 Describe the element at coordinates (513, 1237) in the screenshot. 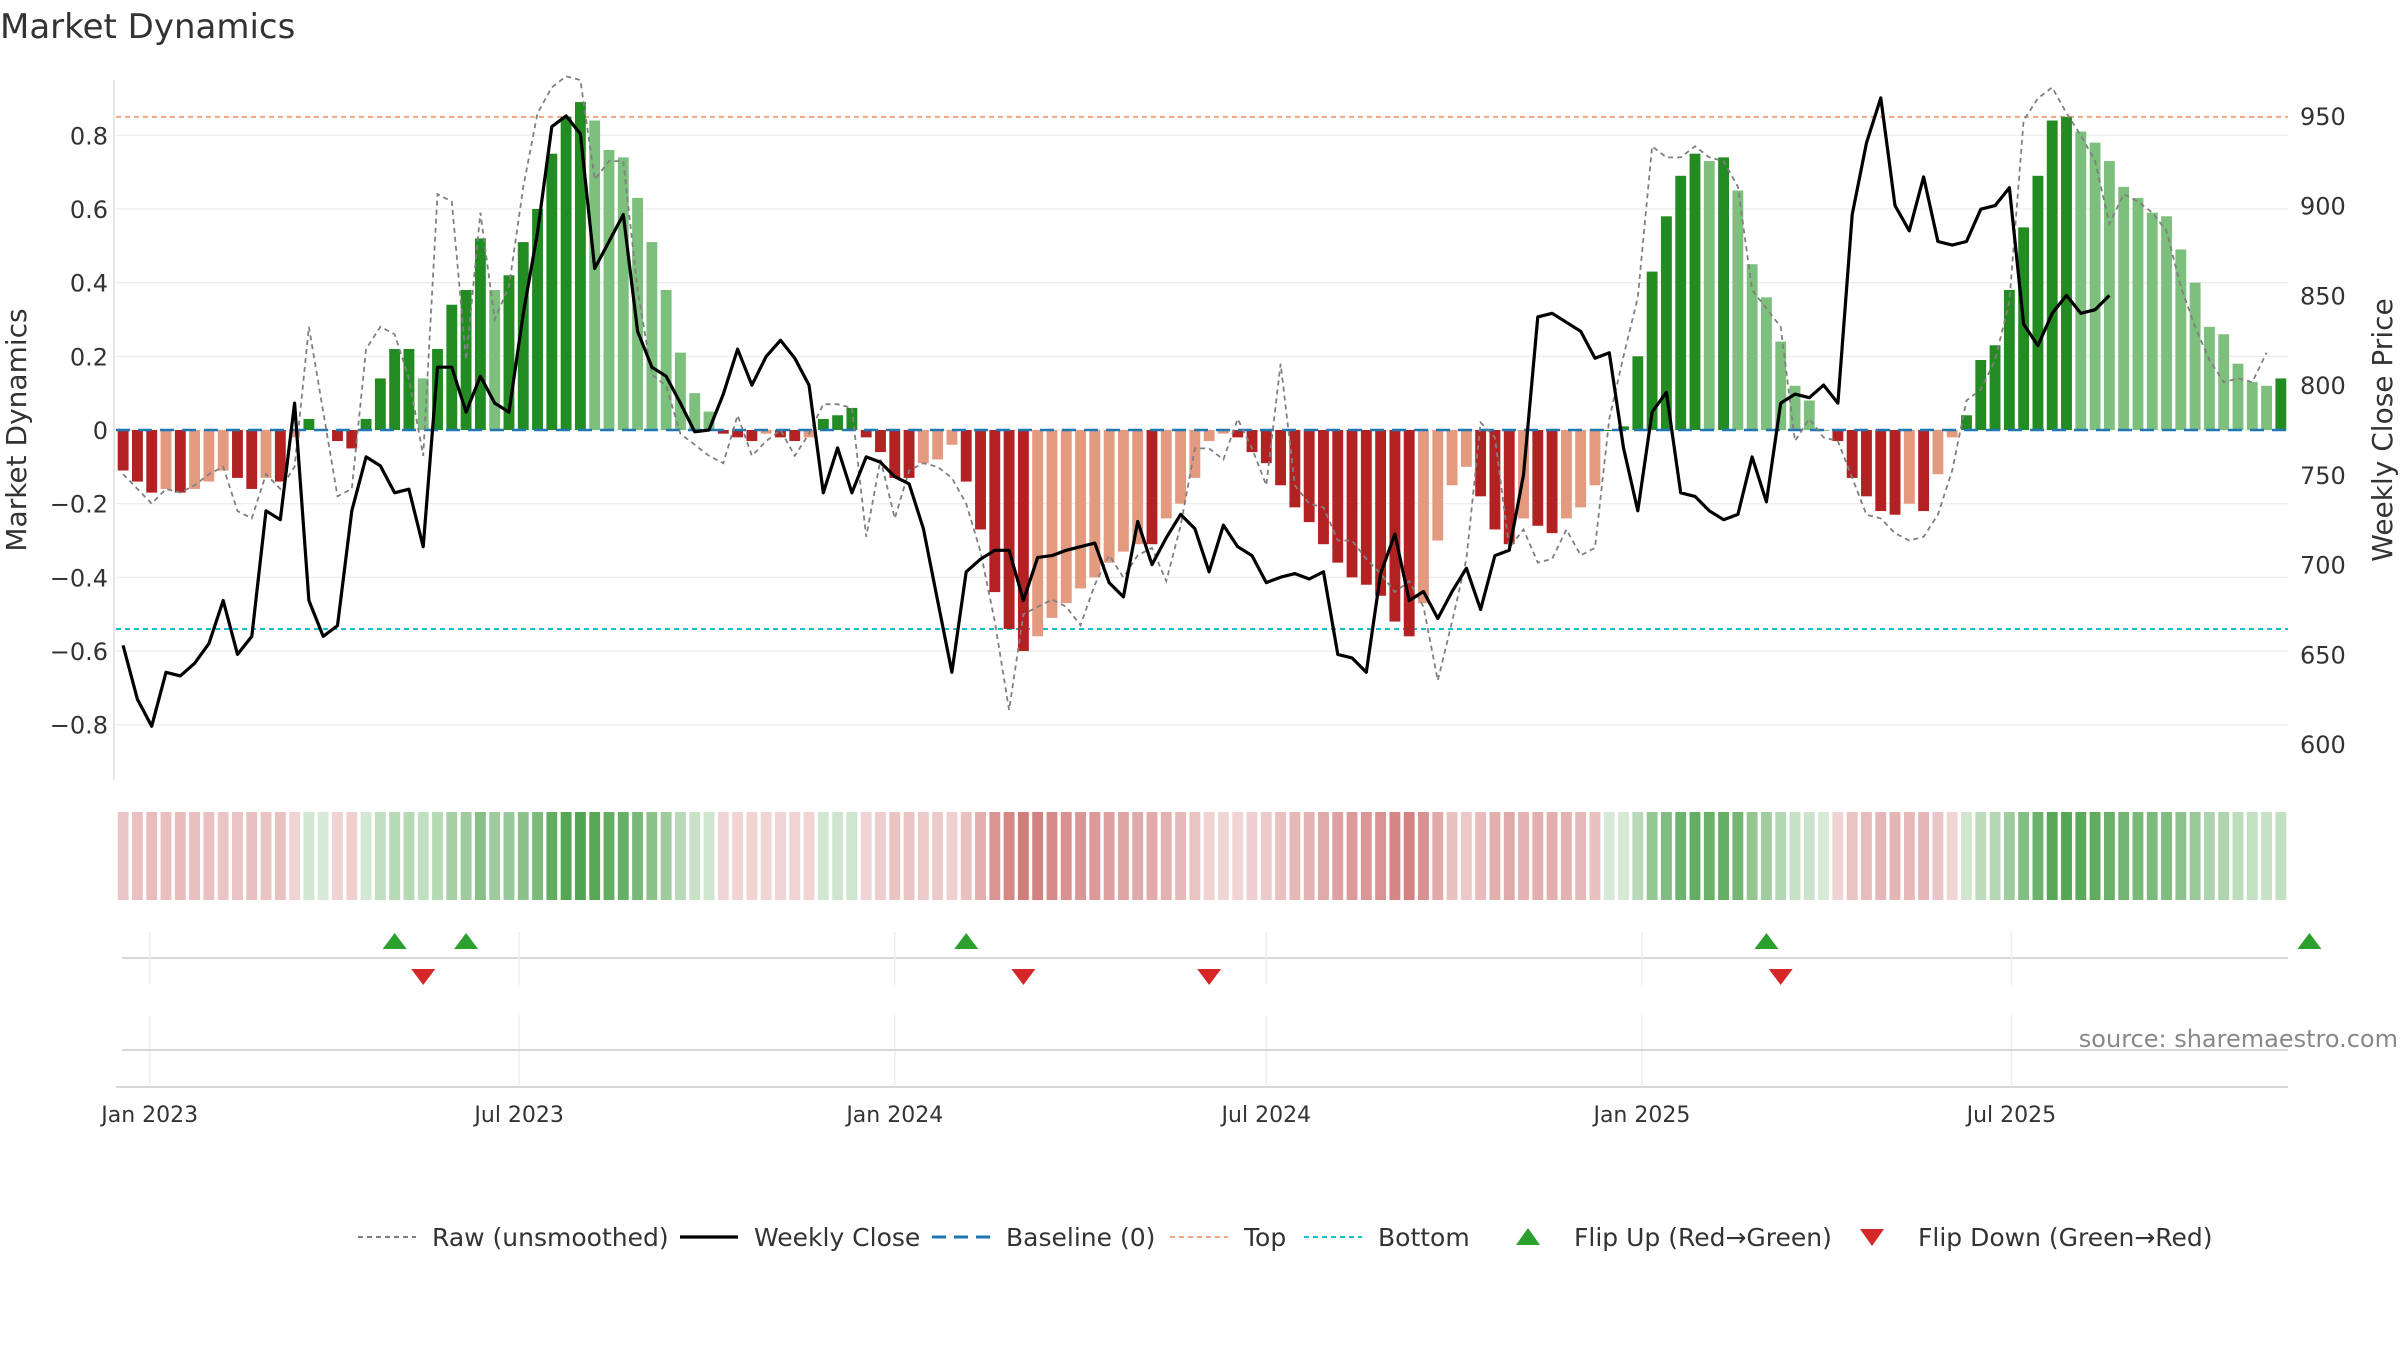

I see `legend-item-raw: Raw (unsmoothed)` at that location.